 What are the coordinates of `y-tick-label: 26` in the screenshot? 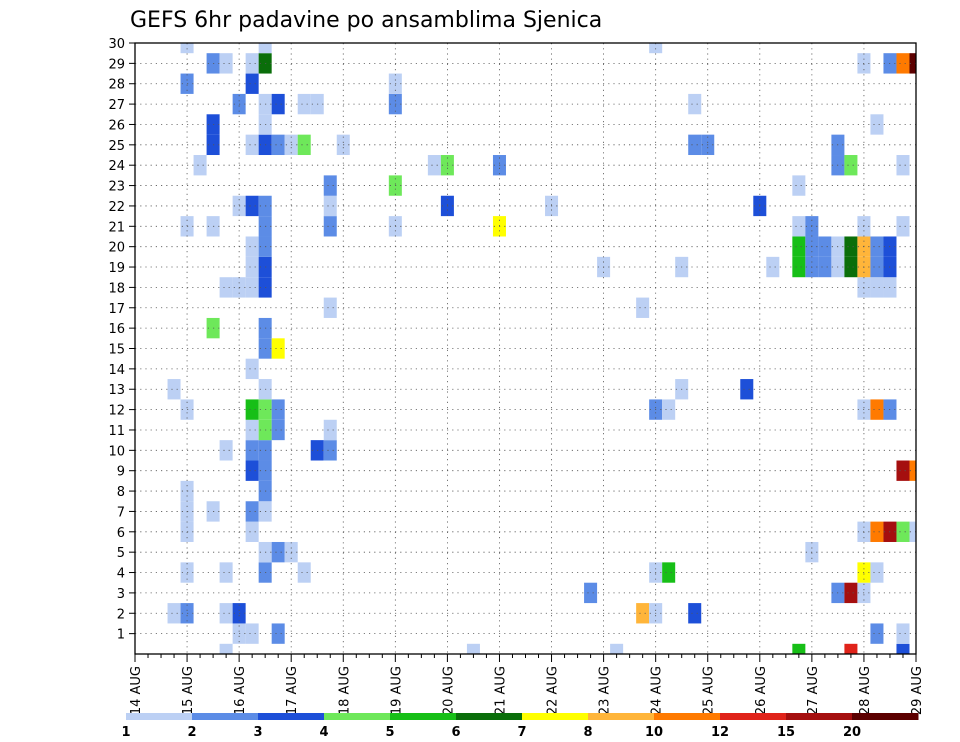 It's located at (116, 125).